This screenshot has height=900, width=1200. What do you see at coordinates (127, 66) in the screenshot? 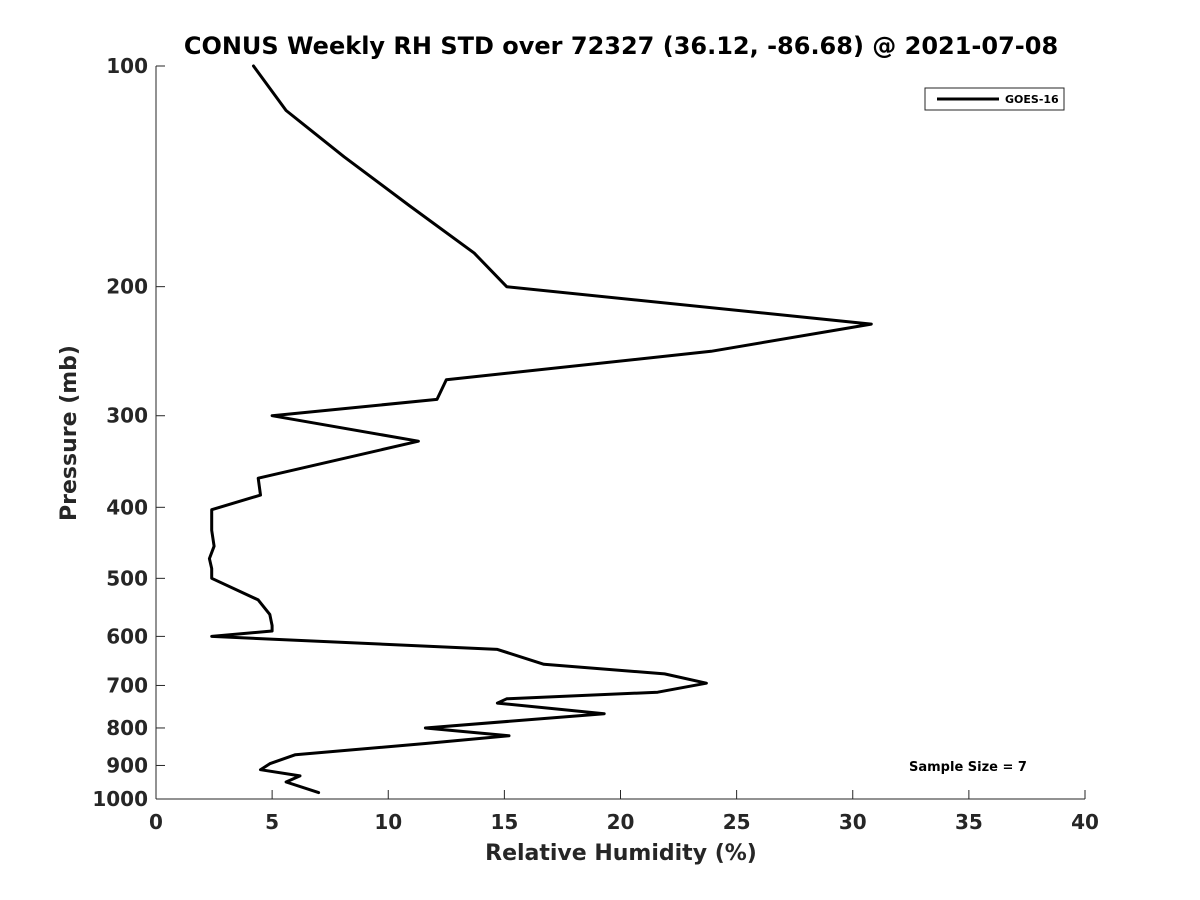
I see `y-tick-label: 100` at bounding box center [127, 66].